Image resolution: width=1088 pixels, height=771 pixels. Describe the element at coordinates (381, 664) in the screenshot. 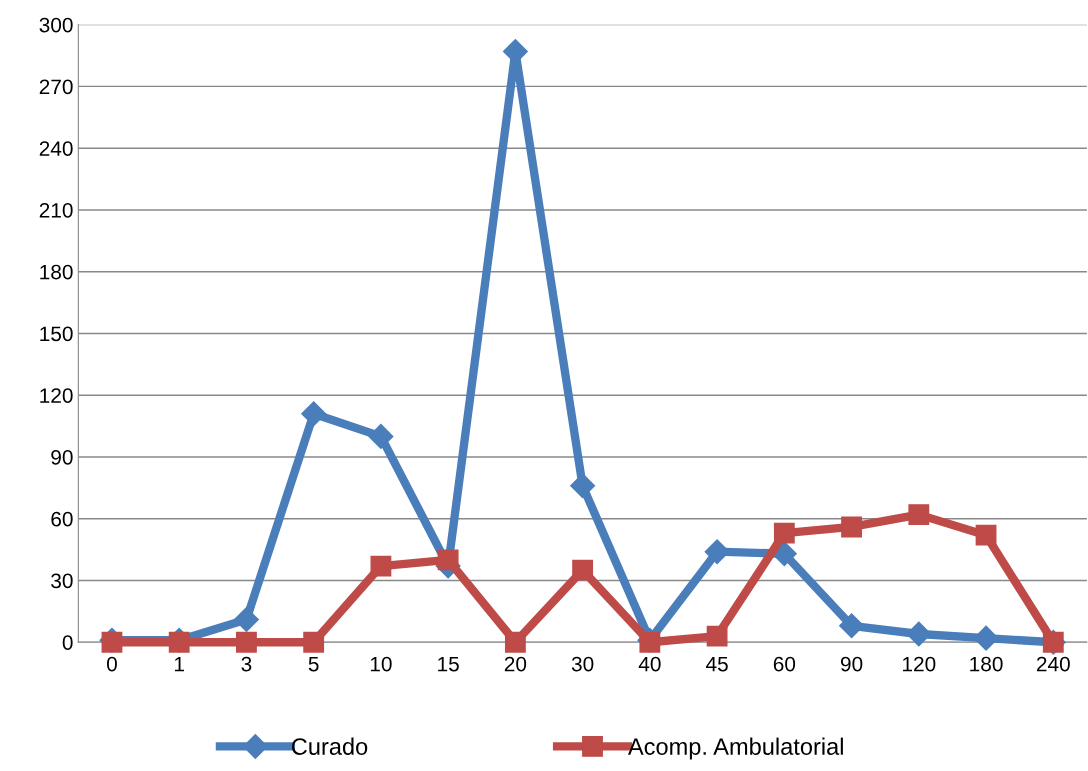

I see `x-tick-label: 10` at that location.